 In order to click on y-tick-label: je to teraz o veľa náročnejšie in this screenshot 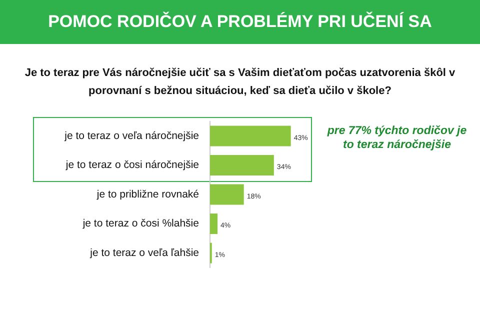, I will do `click(132, 136)`.